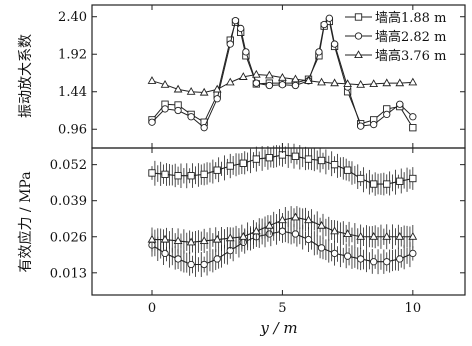 The image size is (472, 346). I want to click on bottom-ytick-label: 0.039, so click(68, 201).